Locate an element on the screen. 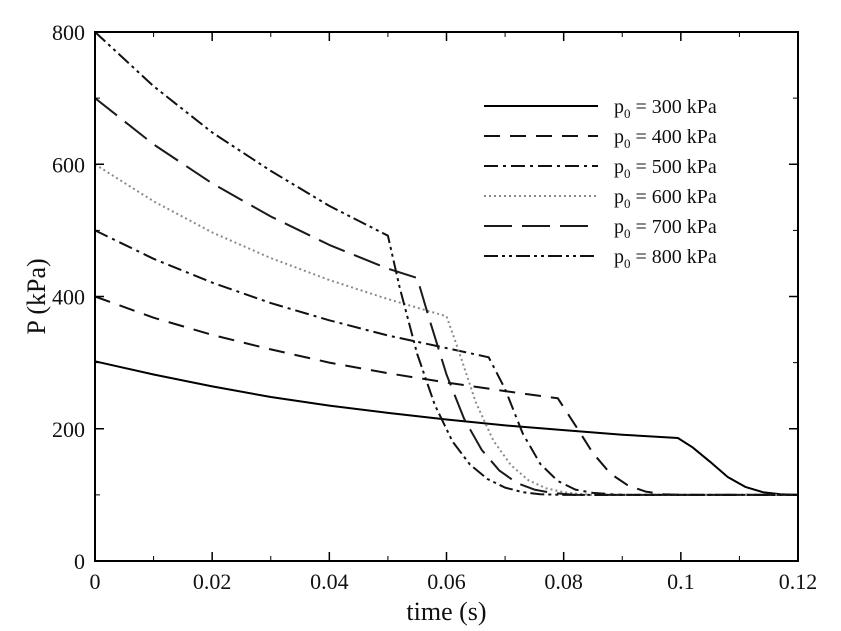  legend-label-5: p0 = 700 kPa is located at coordinates (665, 228).